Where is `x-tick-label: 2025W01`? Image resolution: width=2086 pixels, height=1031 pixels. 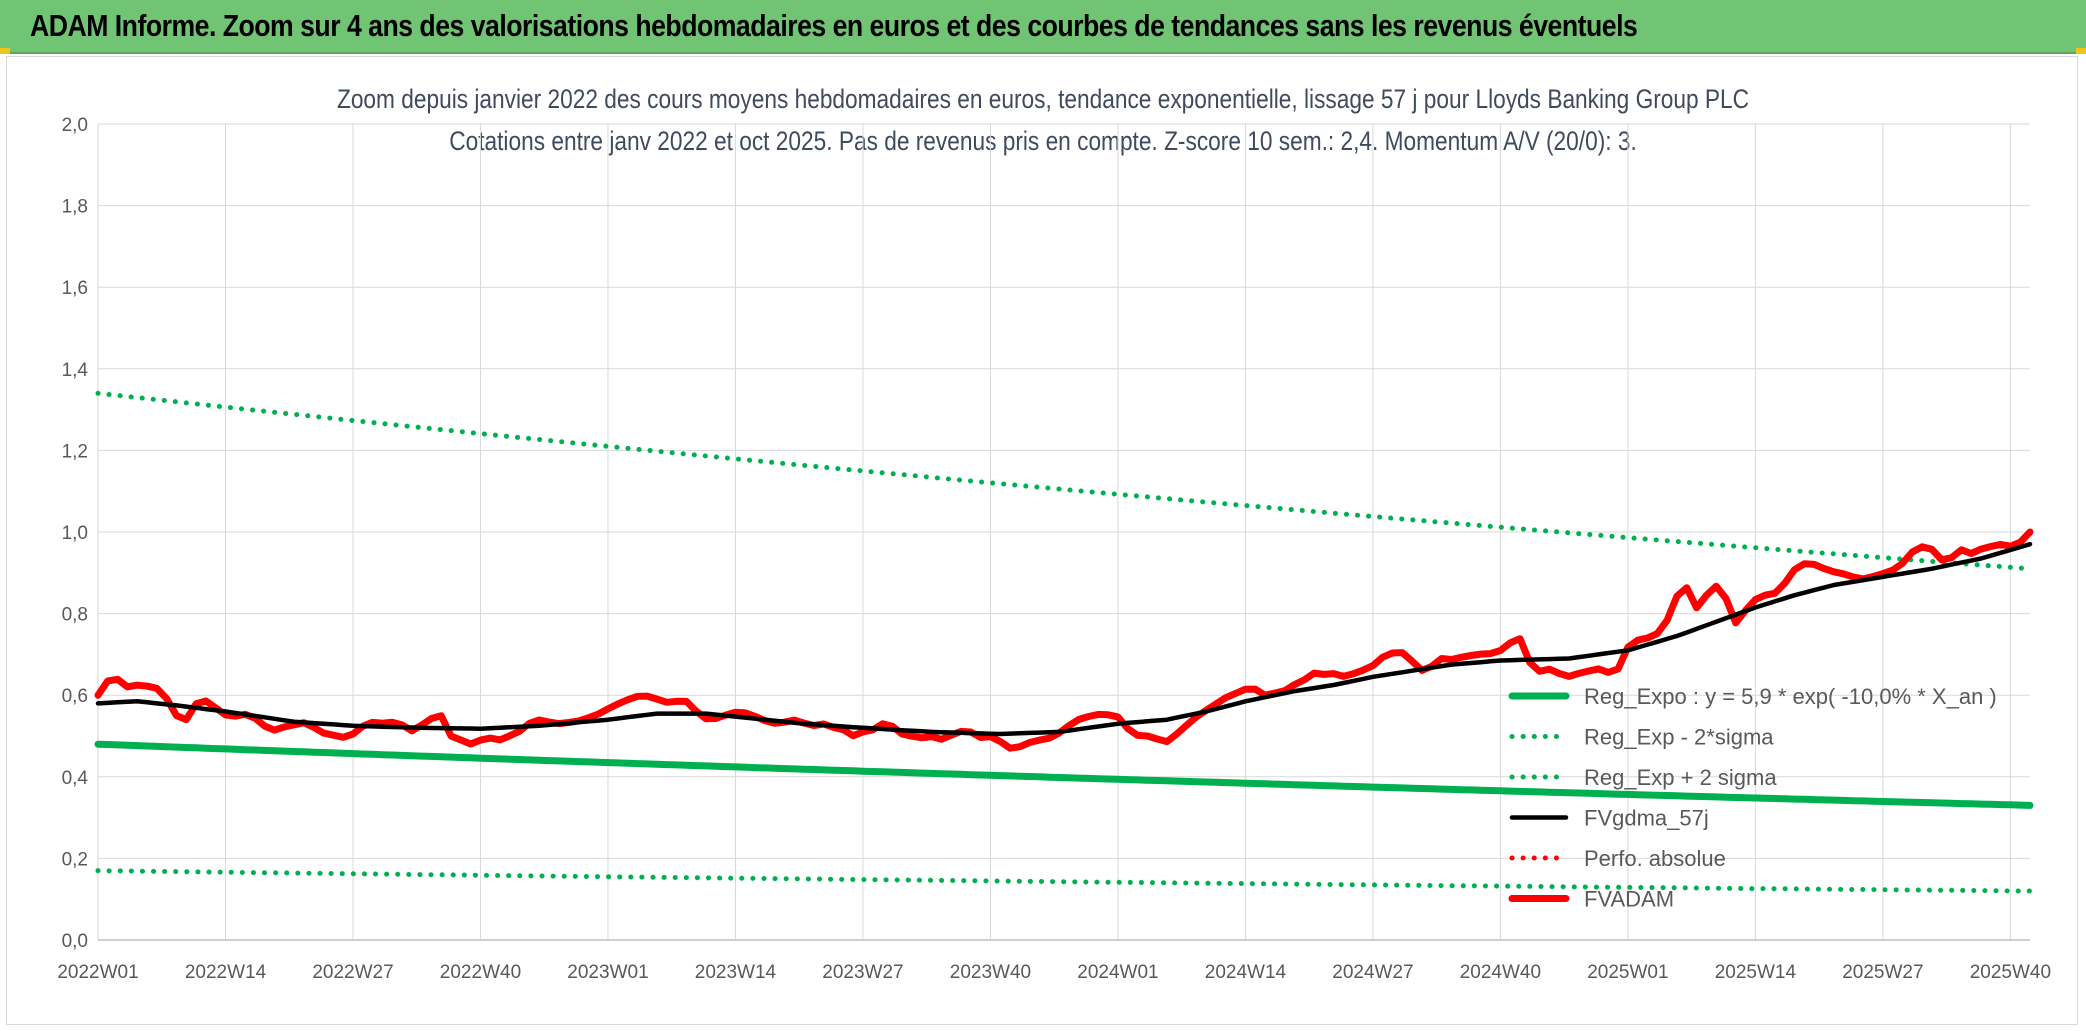 x-tick-label: 2025W01 is located at coordinates (1627, 972).